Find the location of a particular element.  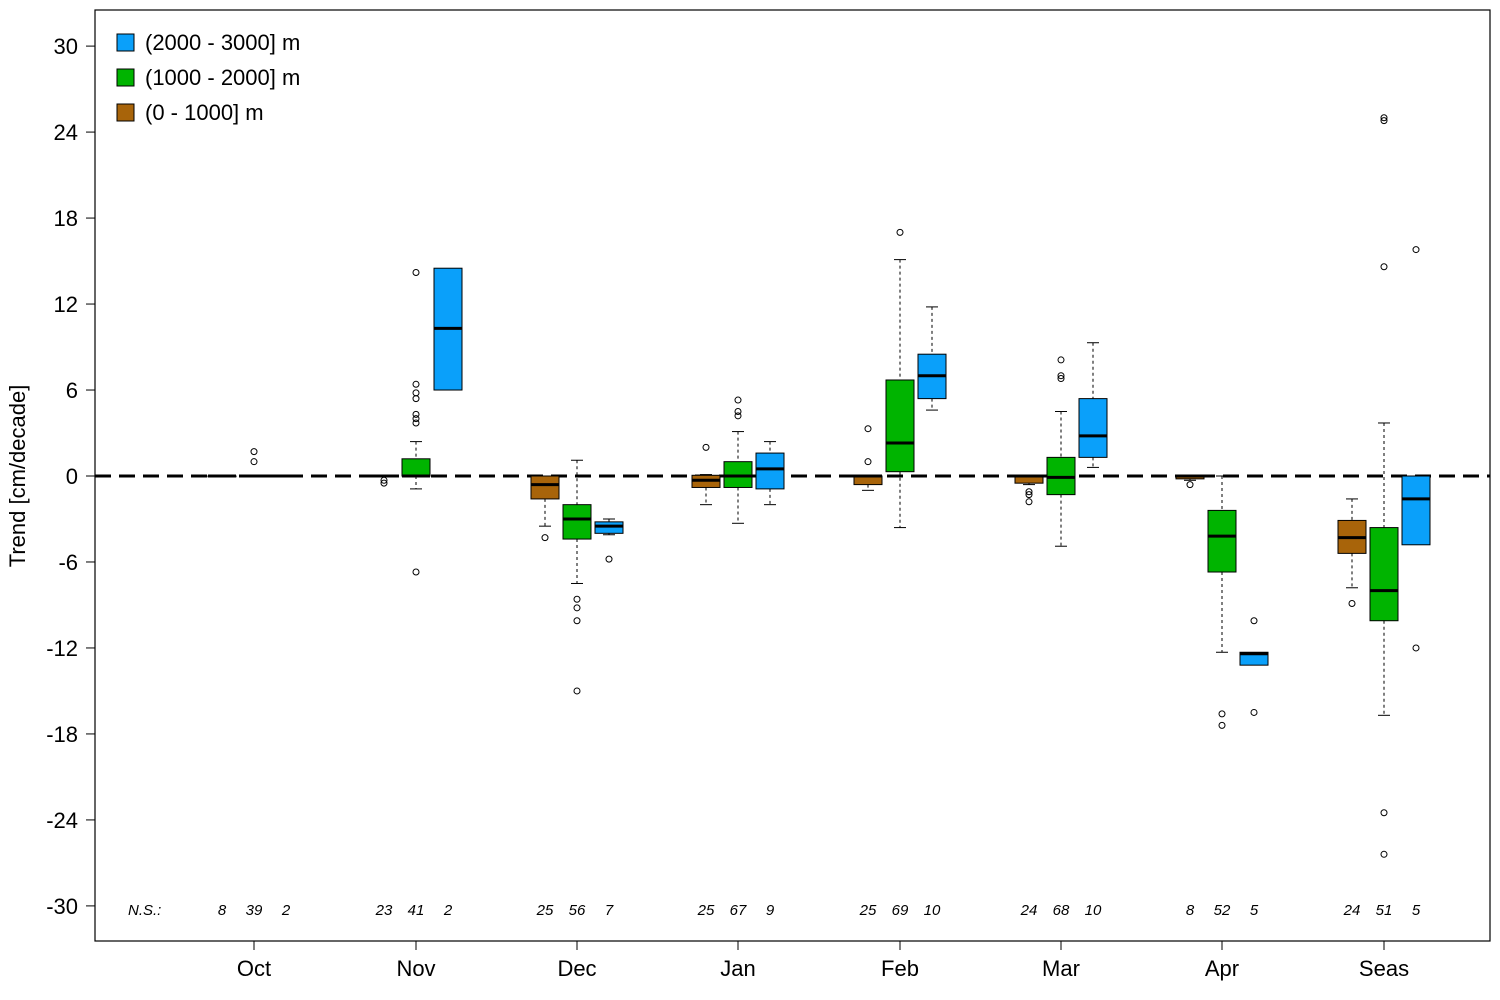

x-tick-label: Feb is located at coordinates (900, 968).